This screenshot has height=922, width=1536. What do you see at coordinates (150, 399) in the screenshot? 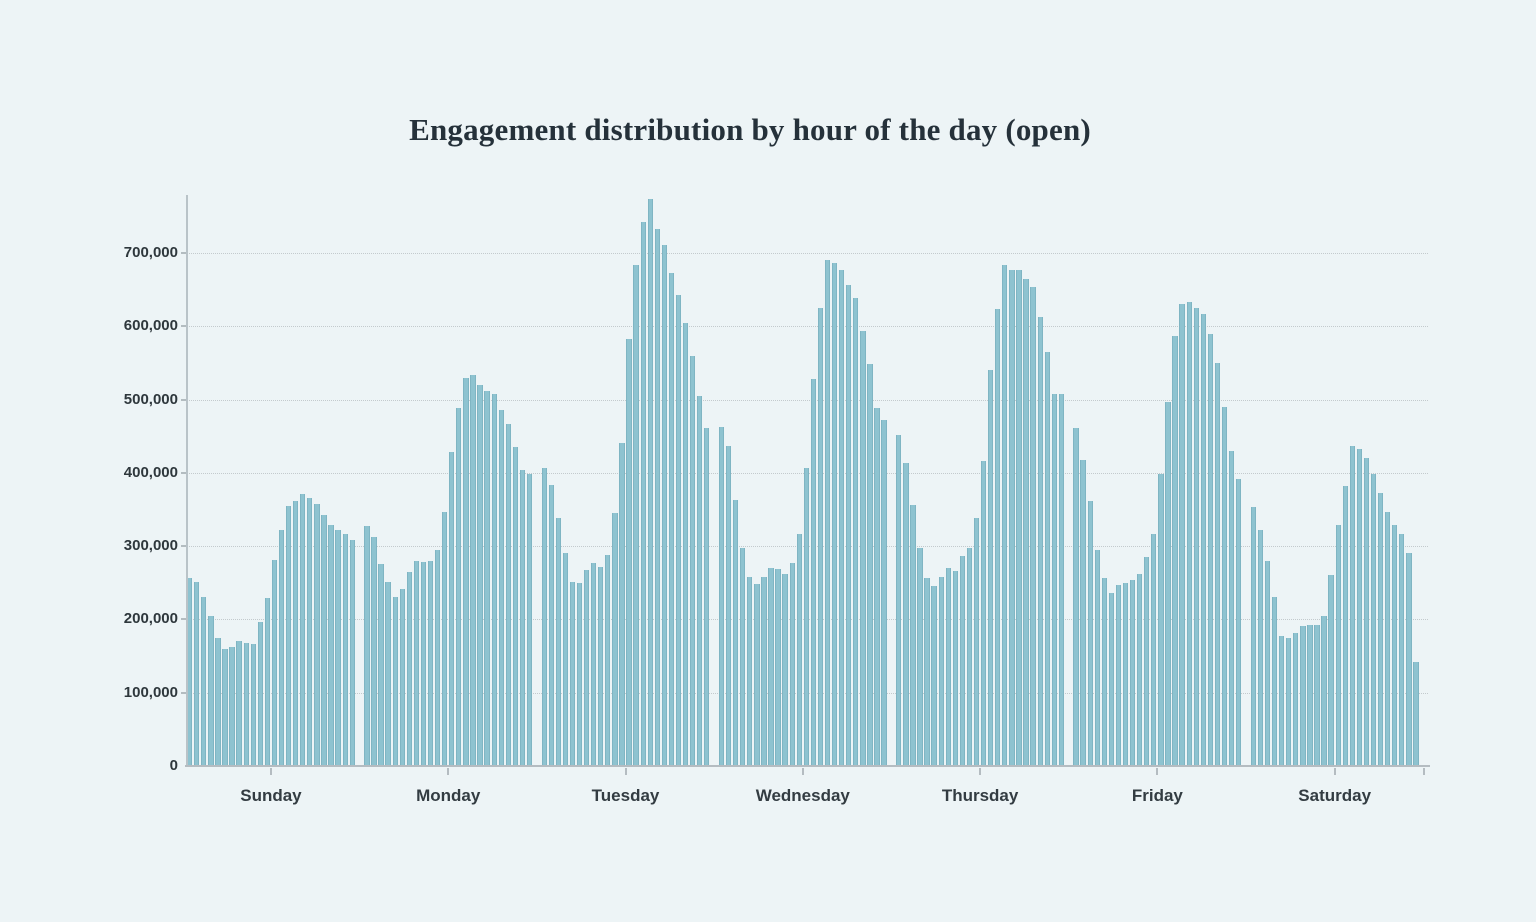
I see `y-axis-tick-label: 500,000` at bounding box center [150, 399].